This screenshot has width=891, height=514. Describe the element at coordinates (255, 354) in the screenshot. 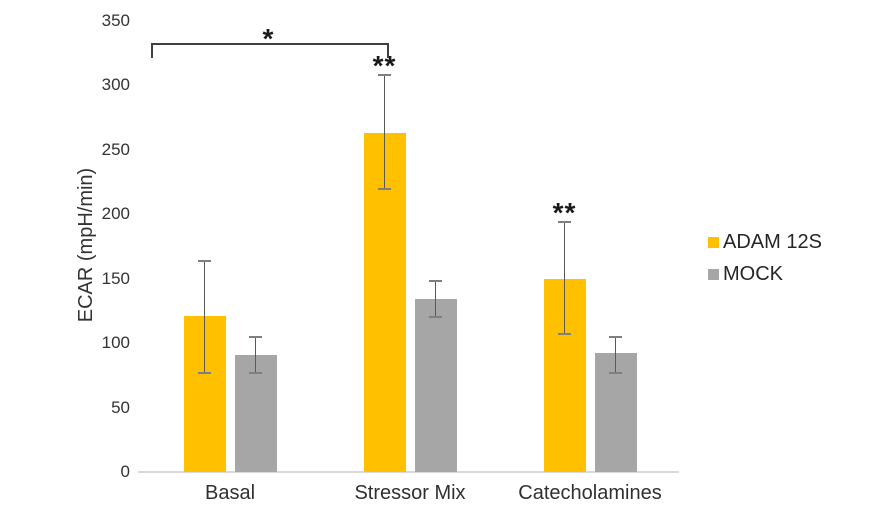

I see `error-bar-mock-basal` at that location.